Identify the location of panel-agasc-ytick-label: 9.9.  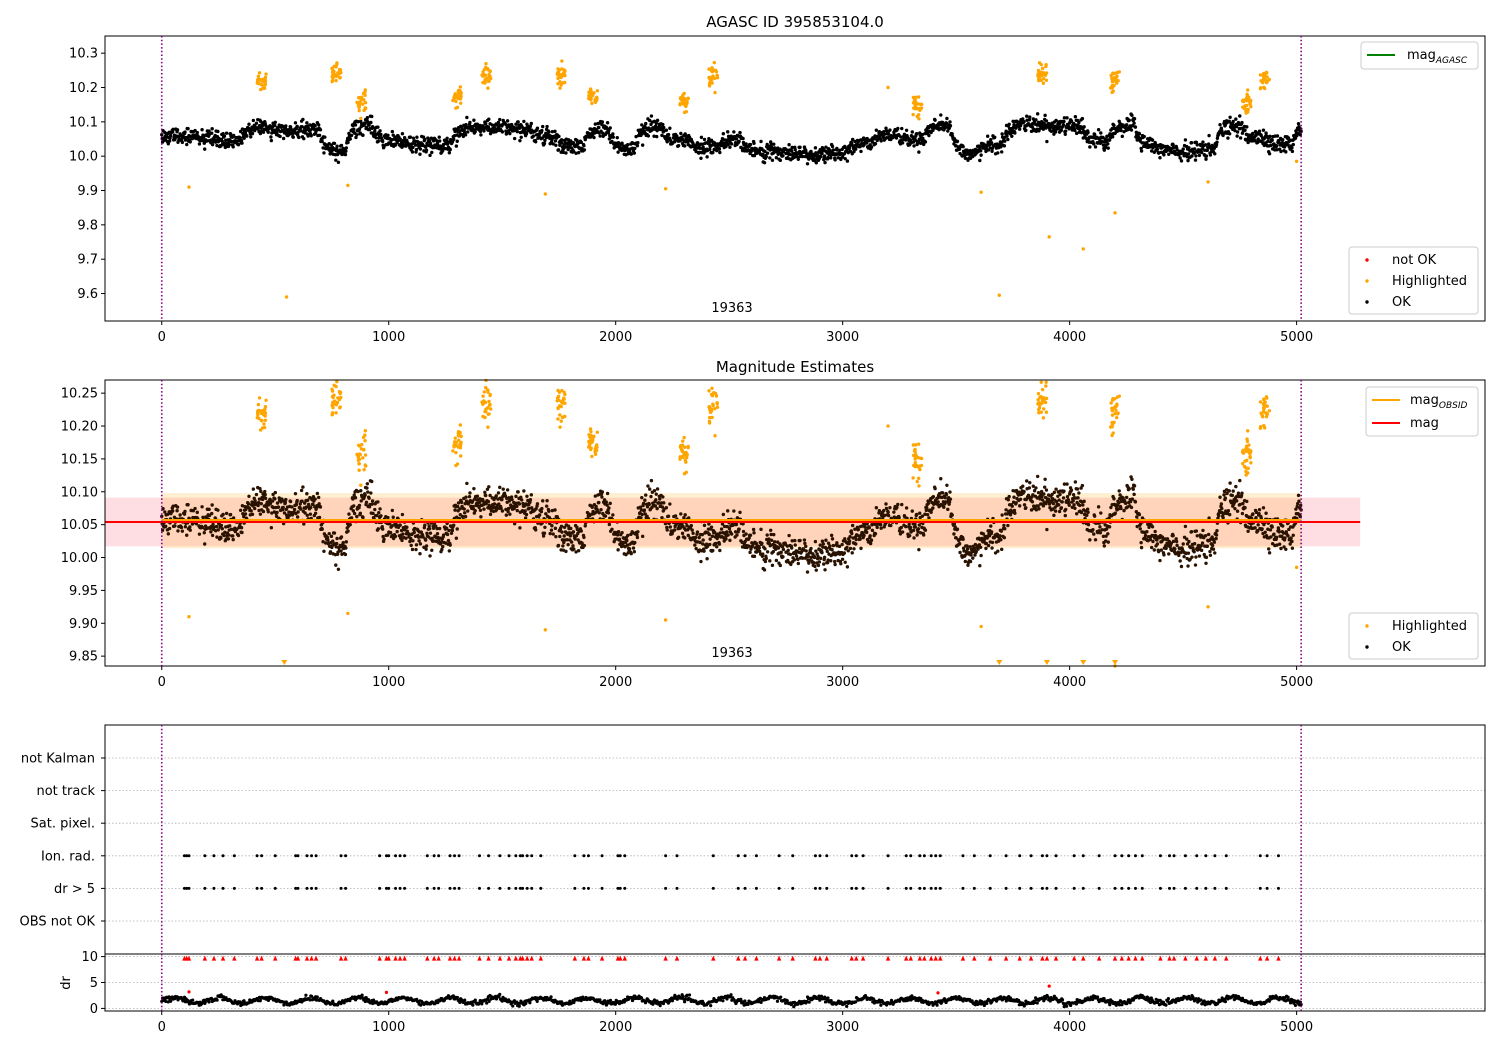
(87, 191).